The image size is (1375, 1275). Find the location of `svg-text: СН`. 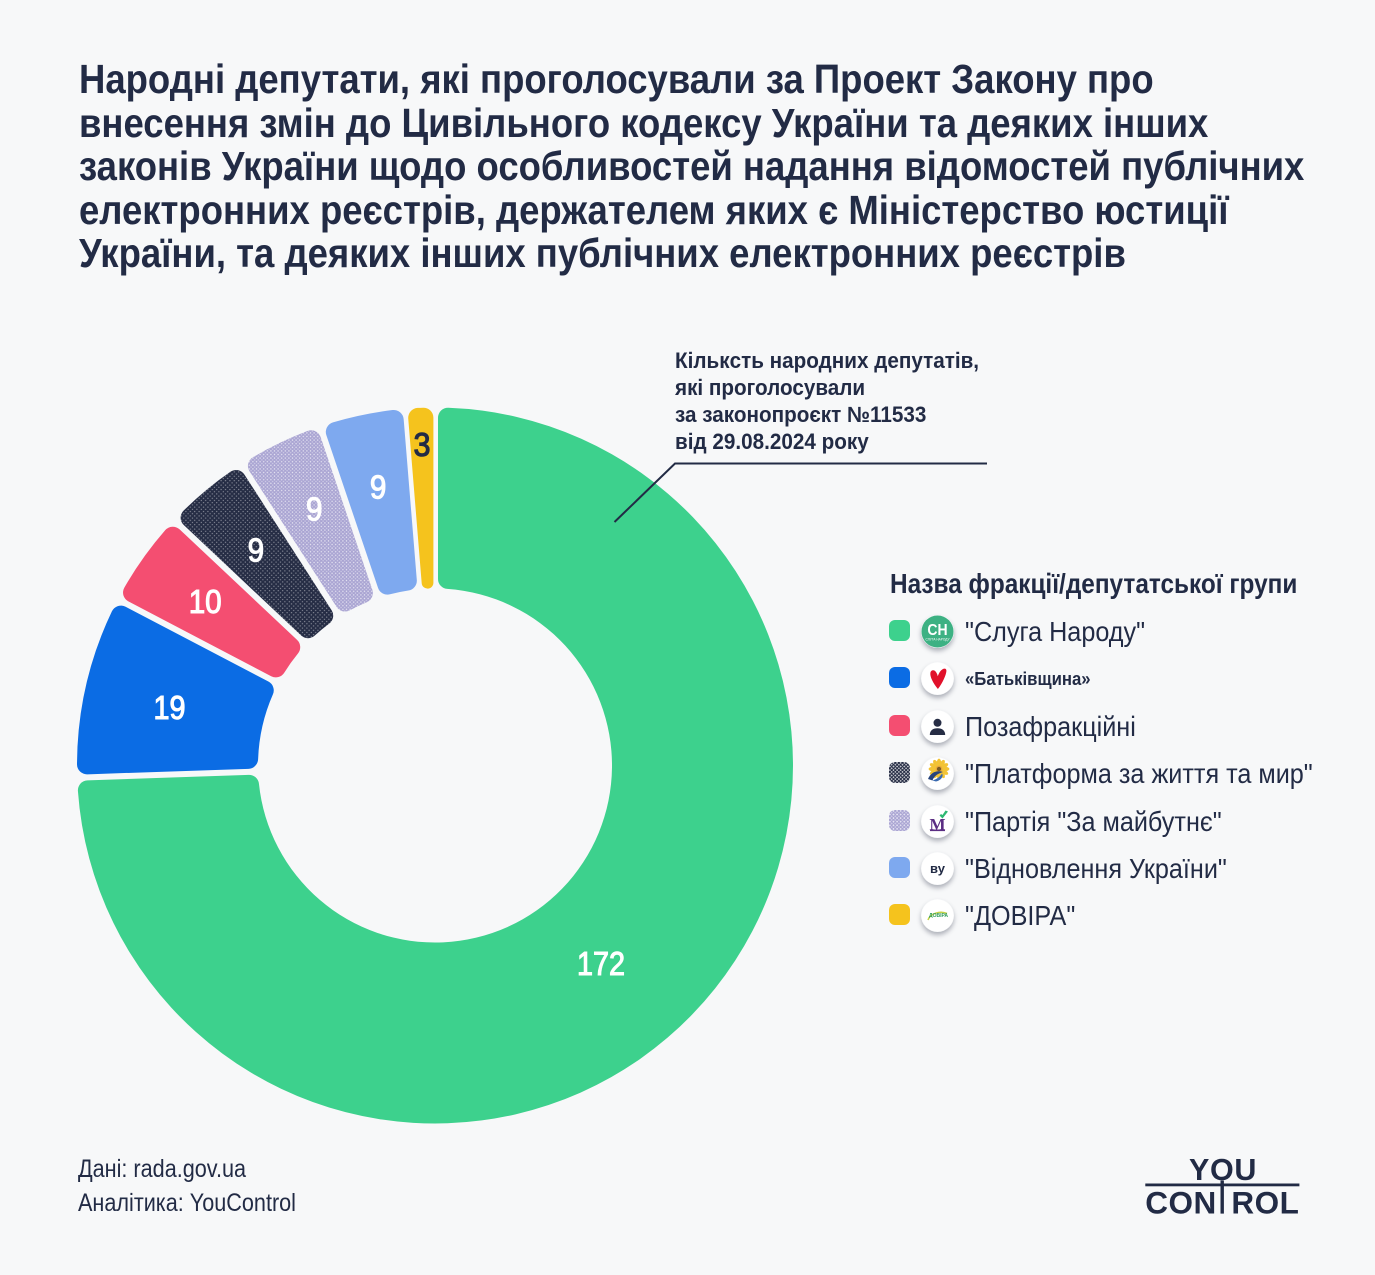

svg-text: СН is located at coordinates (937, 630).